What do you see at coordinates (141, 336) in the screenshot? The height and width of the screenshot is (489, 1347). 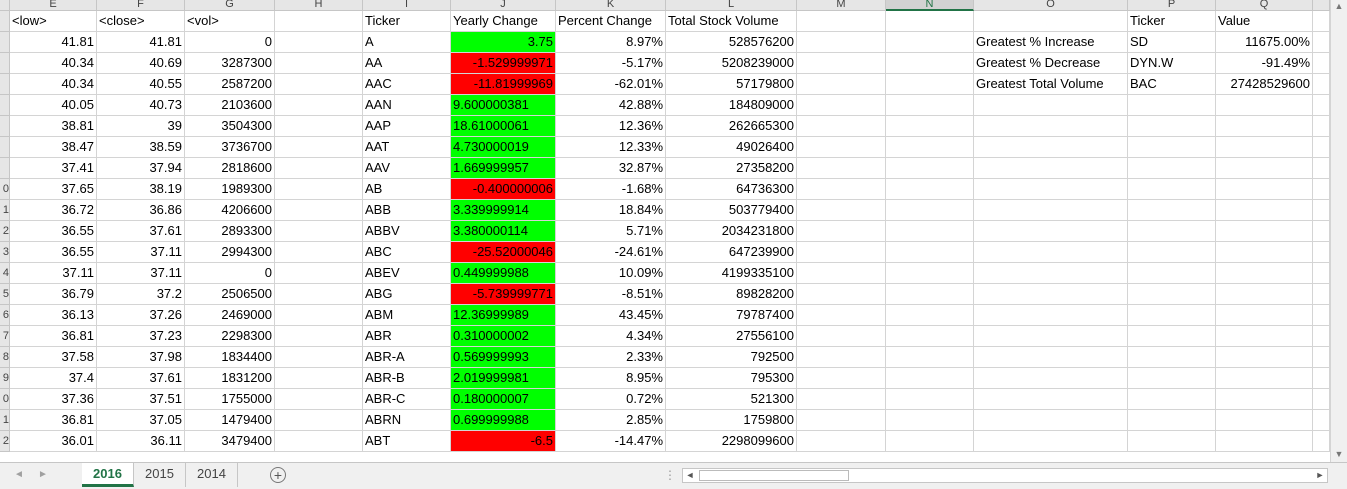 I see `cell-close: 37.23` at bounding box center [141, 336].